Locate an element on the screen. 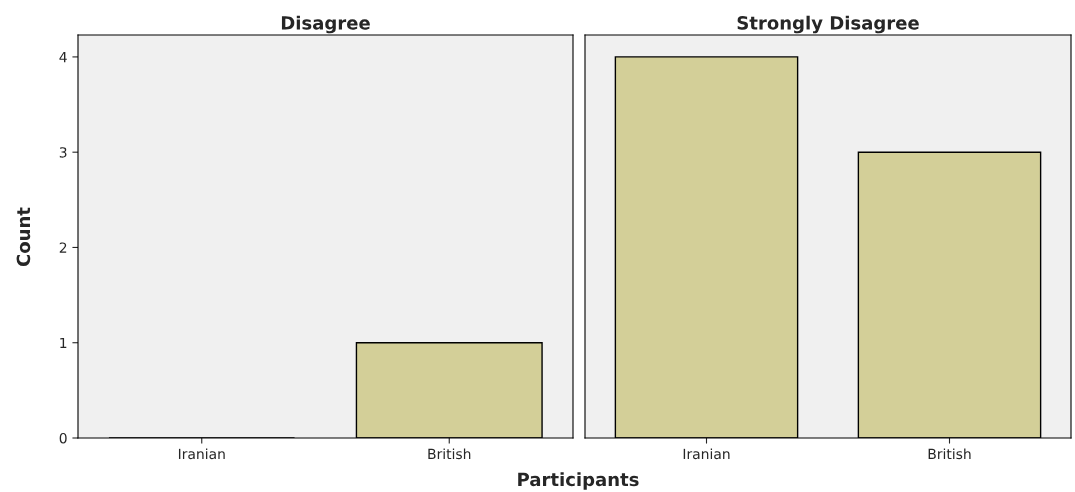 The image size is (1075, 492). chart-title: Disagree is located at coordinates (325, 24).